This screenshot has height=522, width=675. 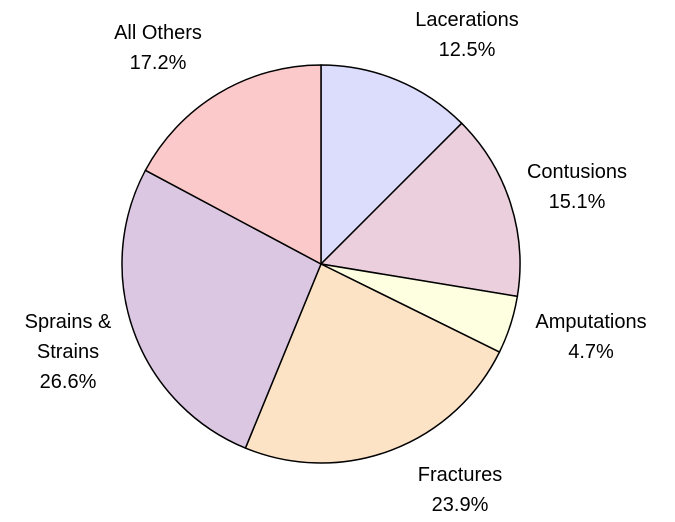 What do you see at coordinates (583, 337) in the screenshot?
I see `slice-label: Amputations 4.7%` at bounding box center [583, 337].